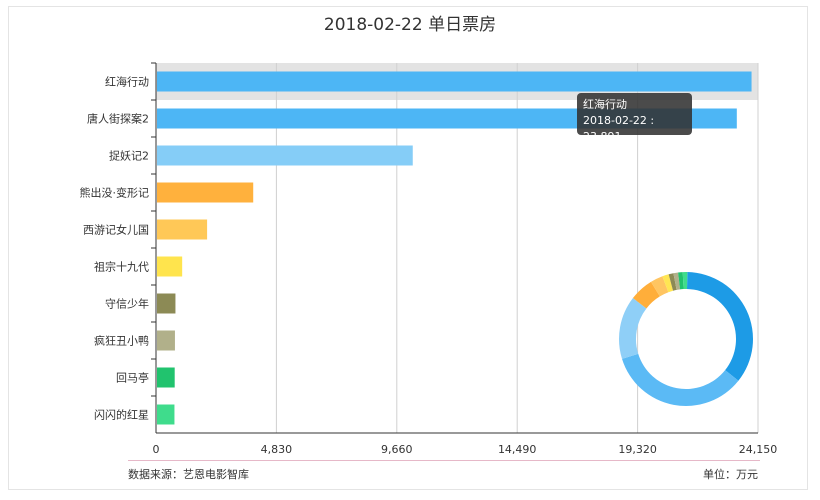 This screenshot has width=820, height=500. Describe the element at coordinates (730, 474) in the screenshot. I see `unit-note: 单位：万元` at that location.